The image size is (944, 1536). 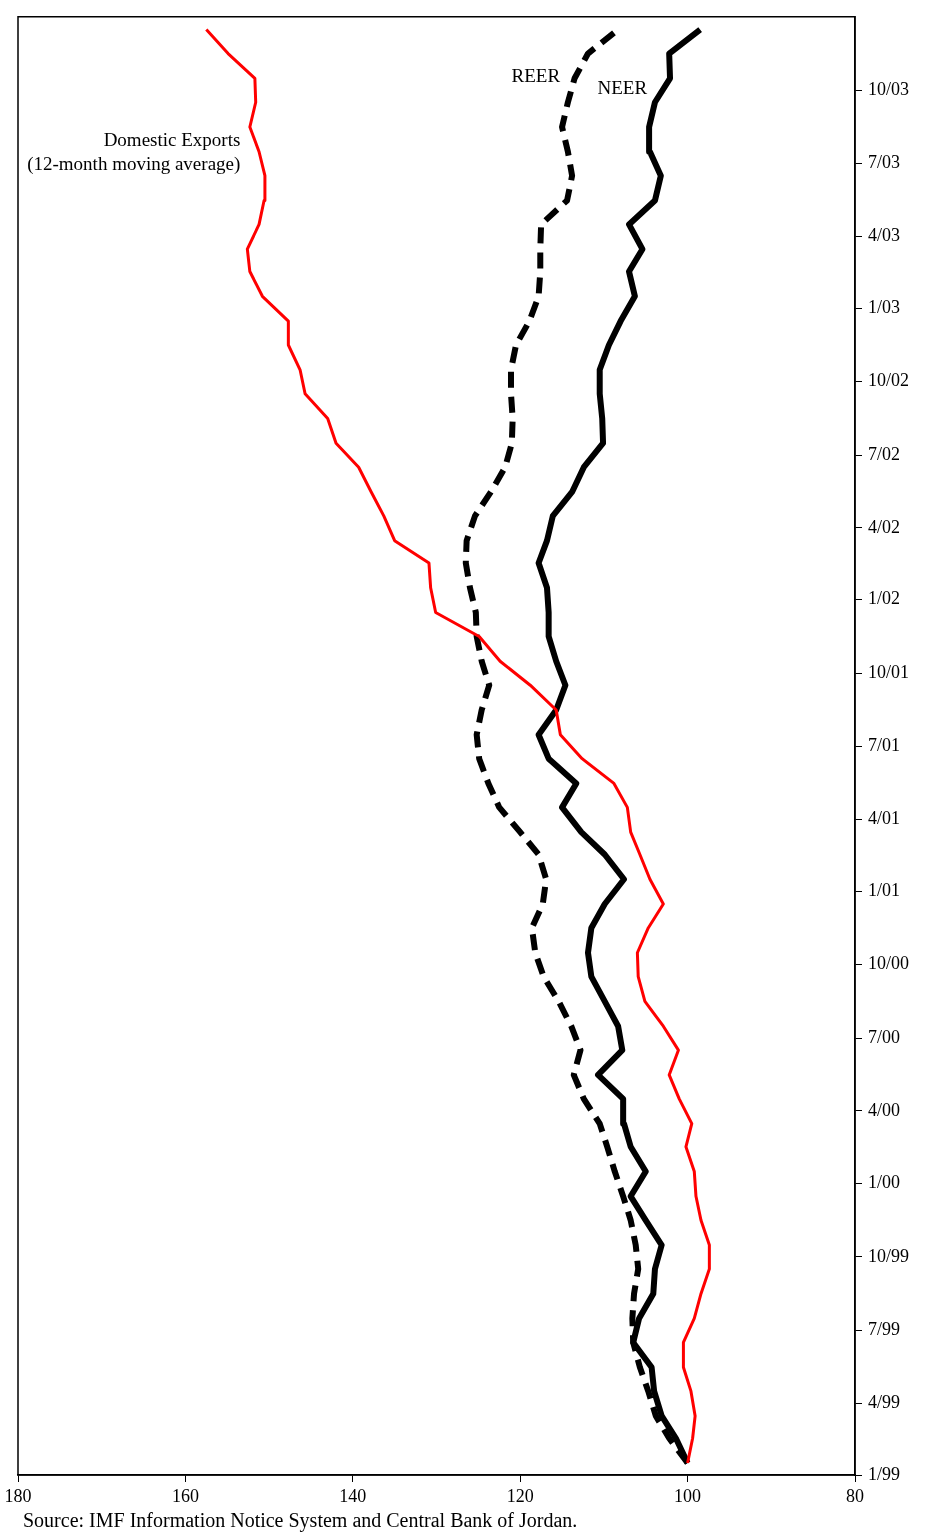 What do you see at coordinates (884, 526) in the screenshot?
I see `y-tick-label: 4/02` at bounding box center [884, 526].